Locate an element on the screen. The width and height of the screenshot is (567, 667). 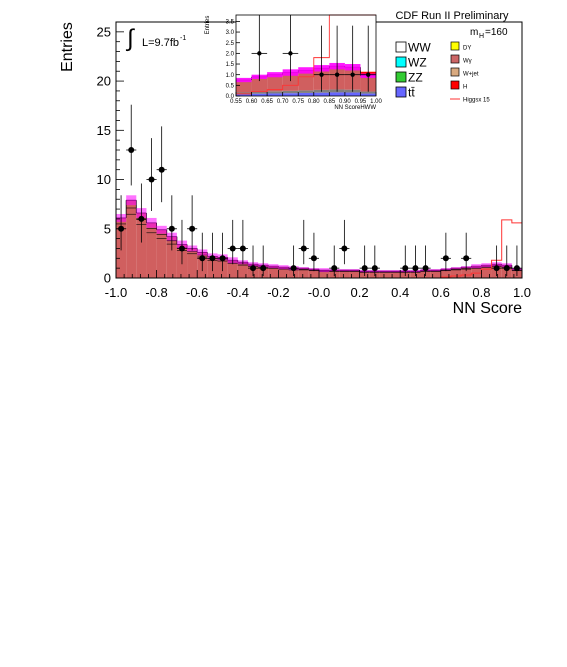
red-box-icon is located at coordinates (455, 85).